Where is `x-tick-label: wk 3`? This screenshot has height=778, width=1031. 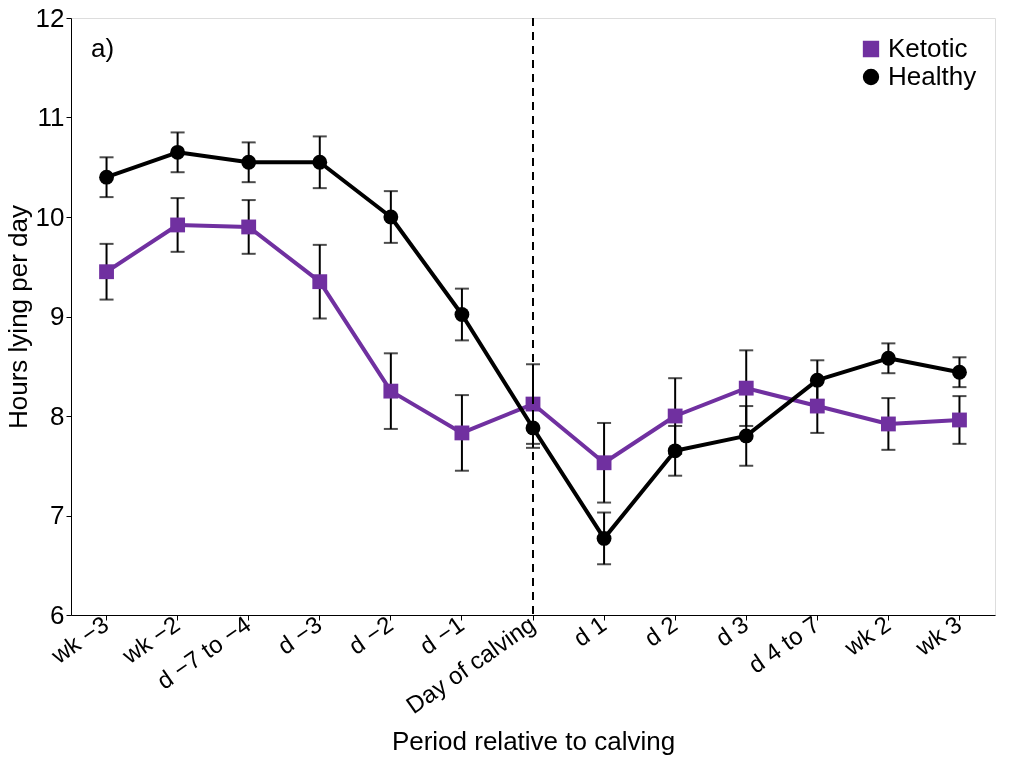
x-tick-label: wk 3 is located at coordinates (938, 636).